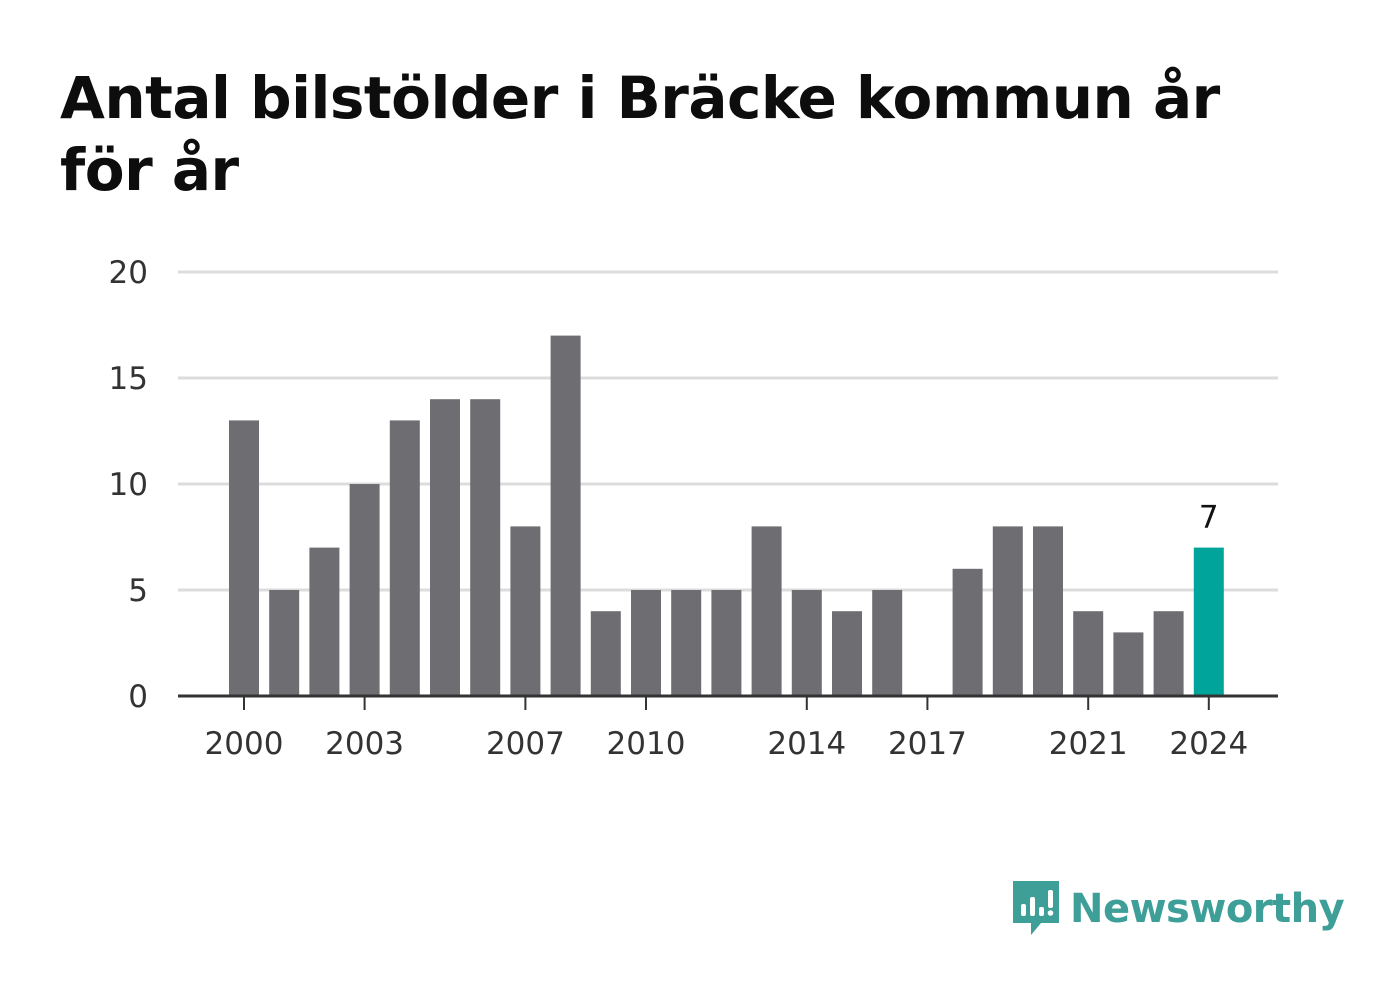 This screenshot has width=1382, height=999. Describe the element at coordinates (646, 744) in the screenshot. I see `x-tick-label: 2010` at that location.